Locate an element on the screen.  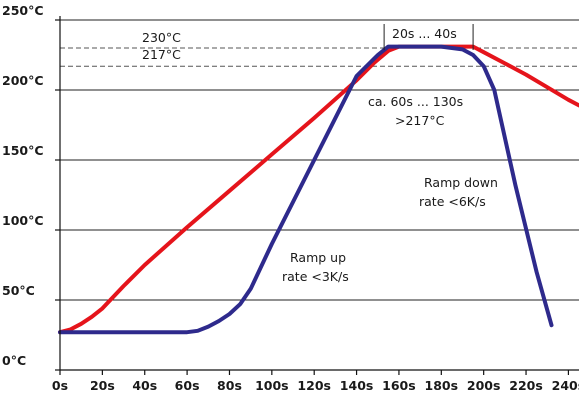
ref-line-label-230: 230°C is located at coordinates (161, 37).